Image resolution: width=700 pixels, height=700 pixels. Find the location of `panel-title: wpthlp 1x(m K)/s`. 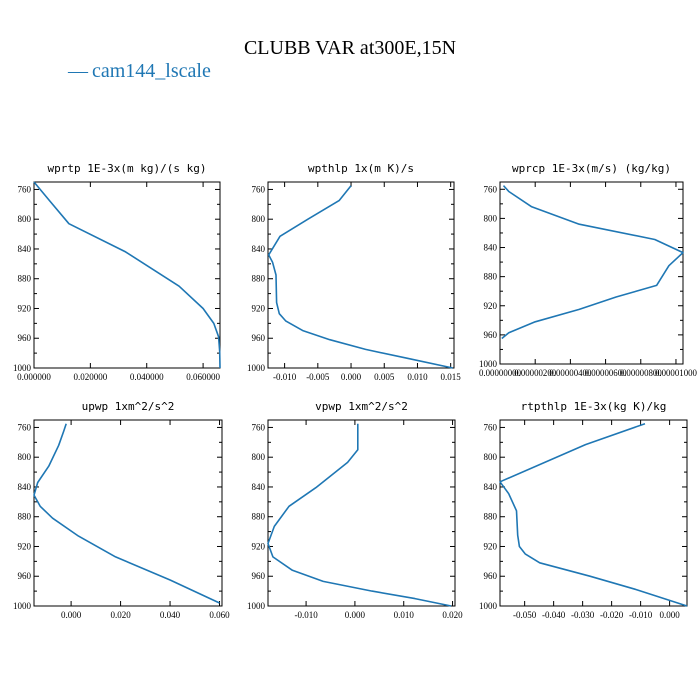

panel-title: wpthlp 1x(m K)/s is located at coordinates (361, 168).